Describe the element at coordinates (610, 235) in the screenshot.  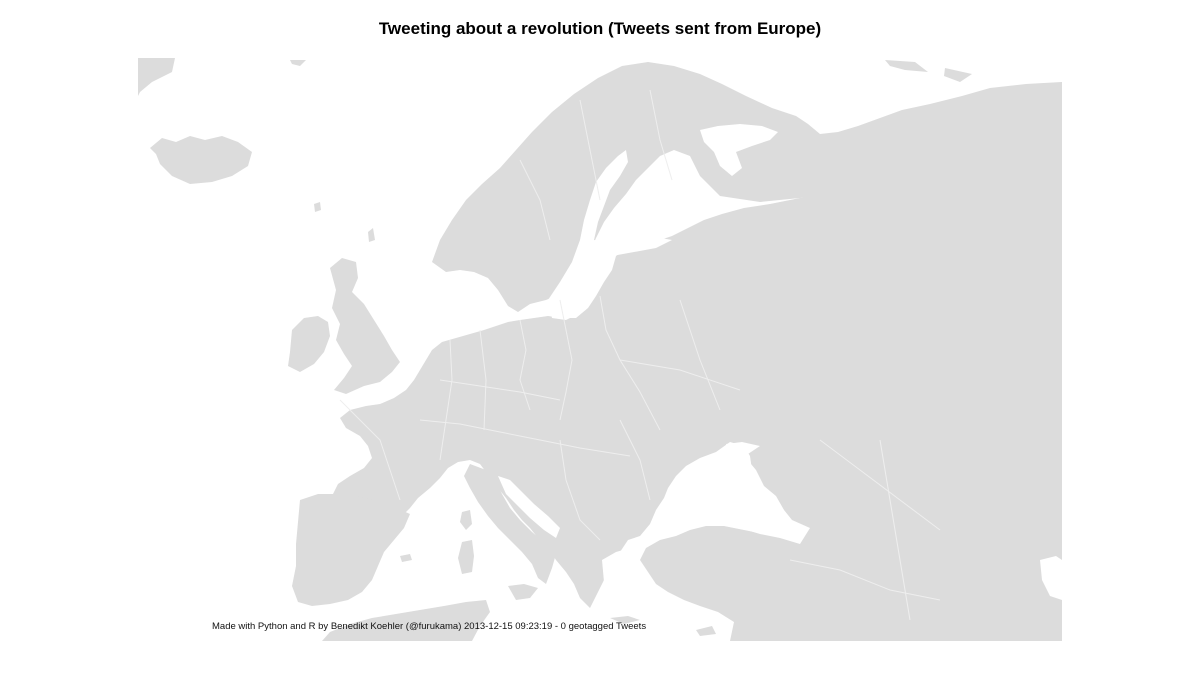
I see `baltic-sea` at that location.